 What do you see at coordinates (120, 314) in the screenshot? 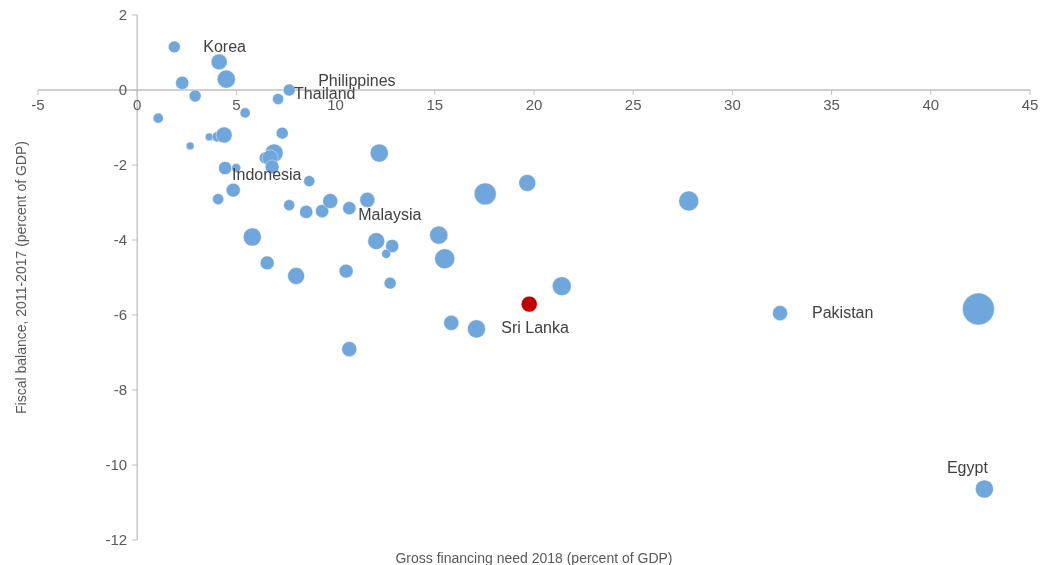
I see `y-tick-label: -6` at bounding box center [120, 314].